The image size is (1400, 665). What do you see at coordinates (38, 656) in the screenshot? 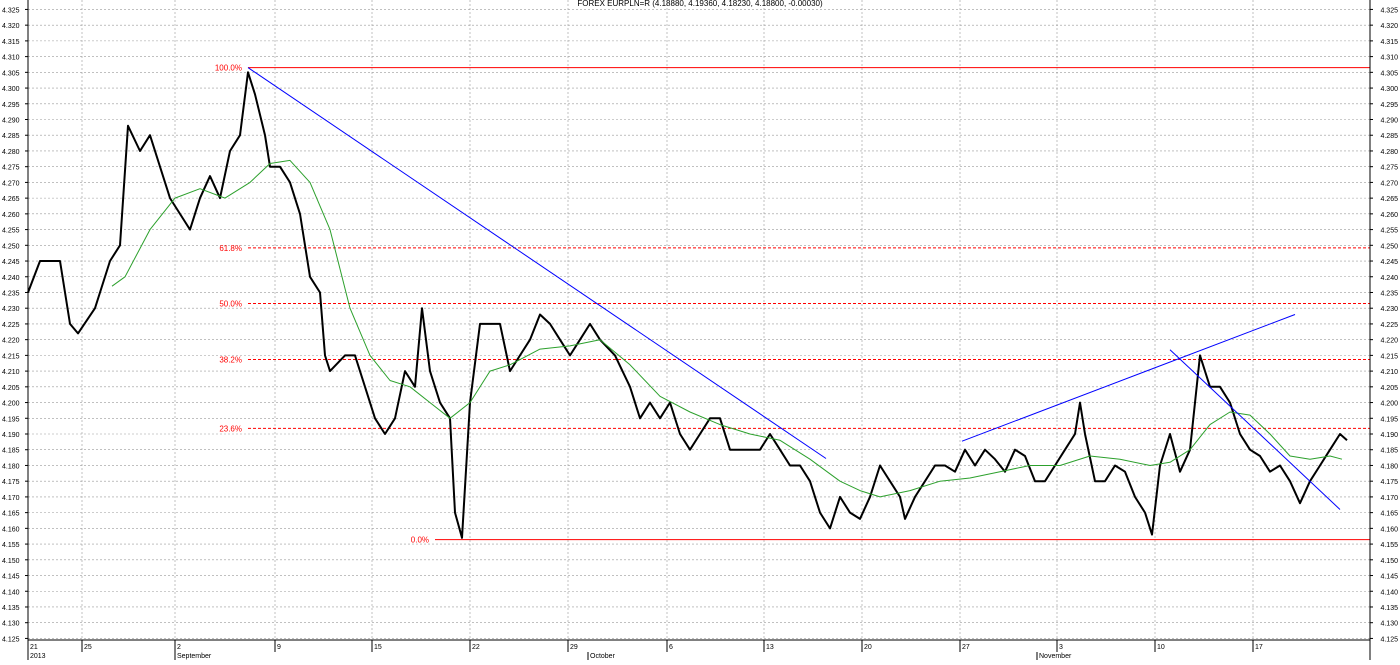
I see `month-label: 2013` at bounding box center [38, 656].